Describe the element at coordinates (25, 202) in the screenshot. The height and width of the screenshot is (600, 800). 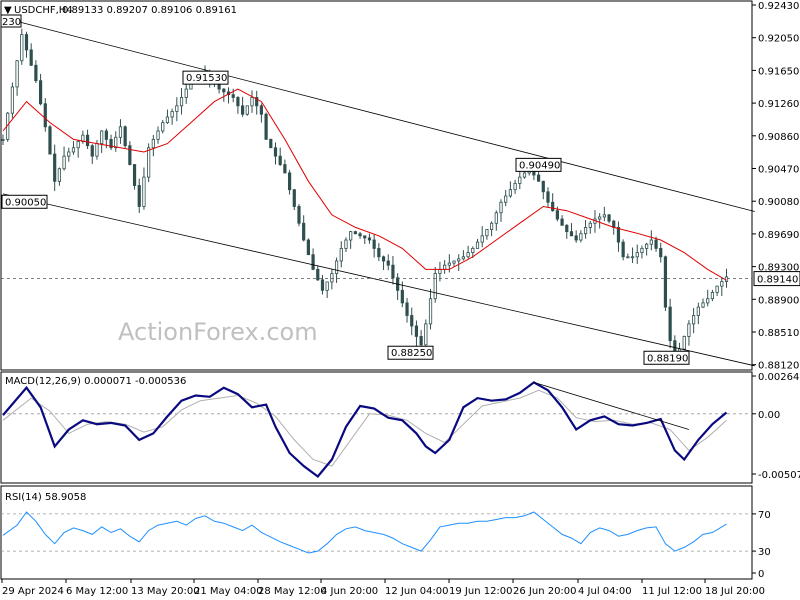
I see `level-label: 0.90050` at that location.